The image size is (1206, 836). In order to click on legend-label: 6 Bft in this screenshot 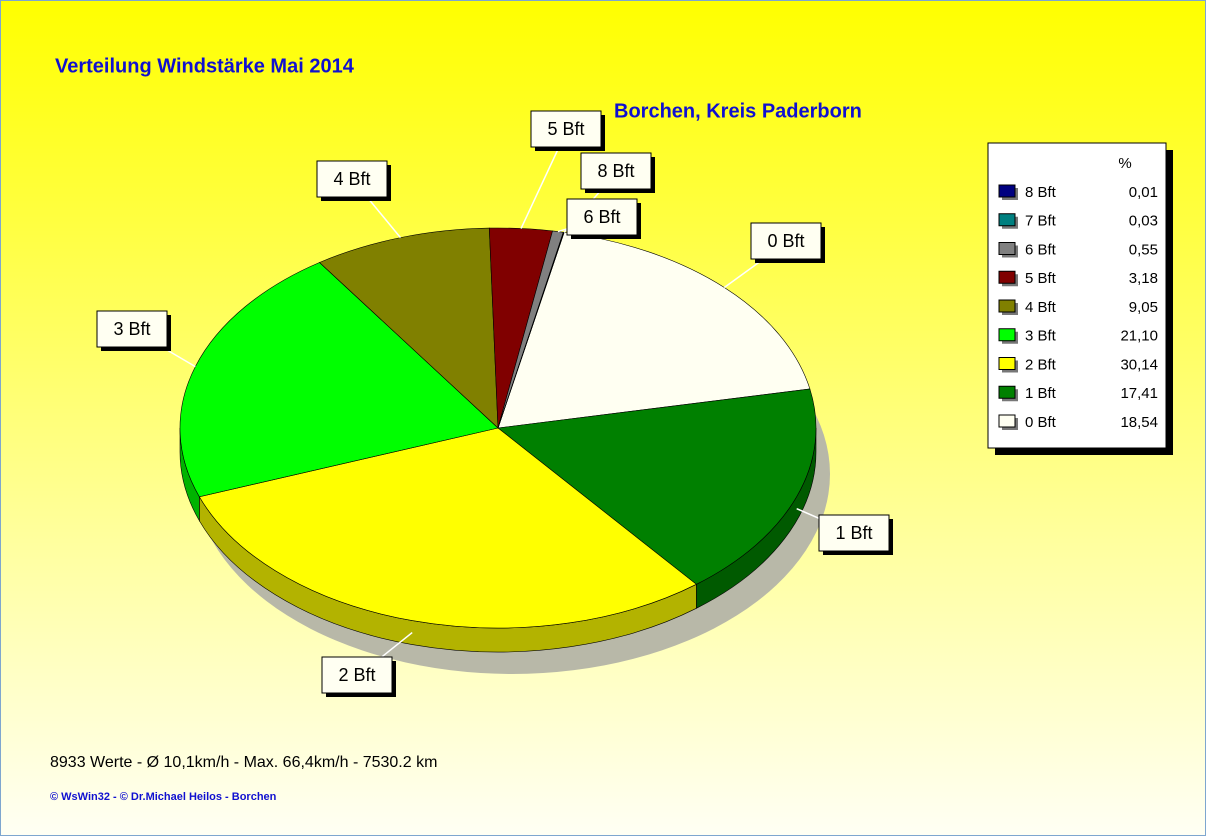, I will do `click(1041, 249)`.